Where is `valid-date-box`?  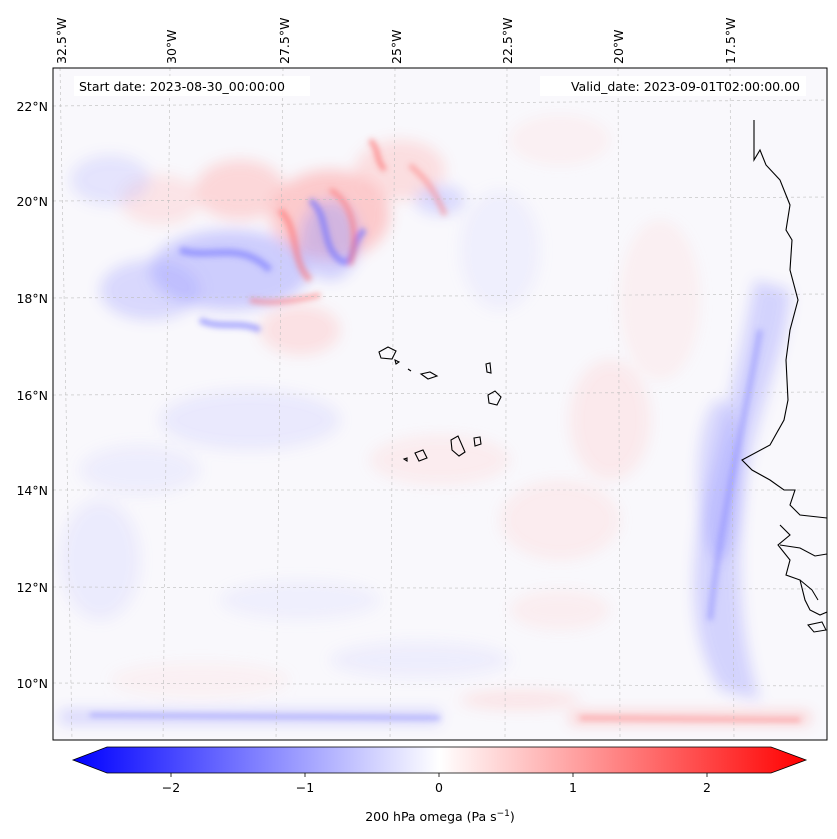
valid-date-box is located at coordinates (673, 86).